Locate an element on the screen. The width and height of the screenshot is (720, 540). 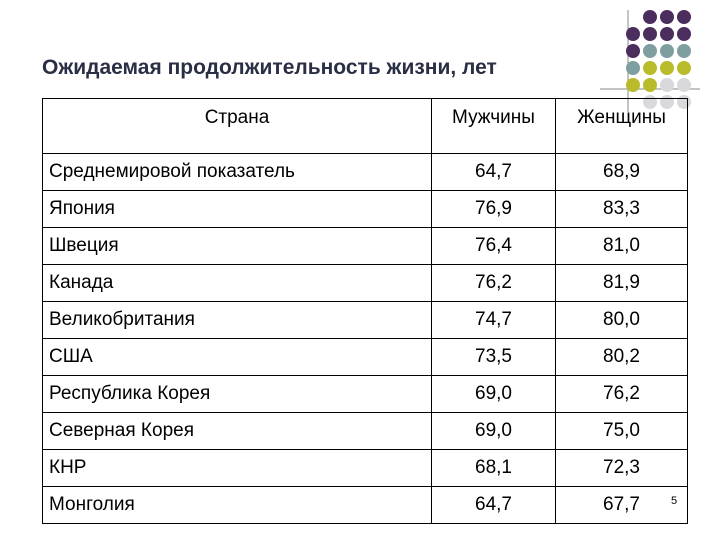
value-cell: 83,3 is located at coordinates (621, 209).